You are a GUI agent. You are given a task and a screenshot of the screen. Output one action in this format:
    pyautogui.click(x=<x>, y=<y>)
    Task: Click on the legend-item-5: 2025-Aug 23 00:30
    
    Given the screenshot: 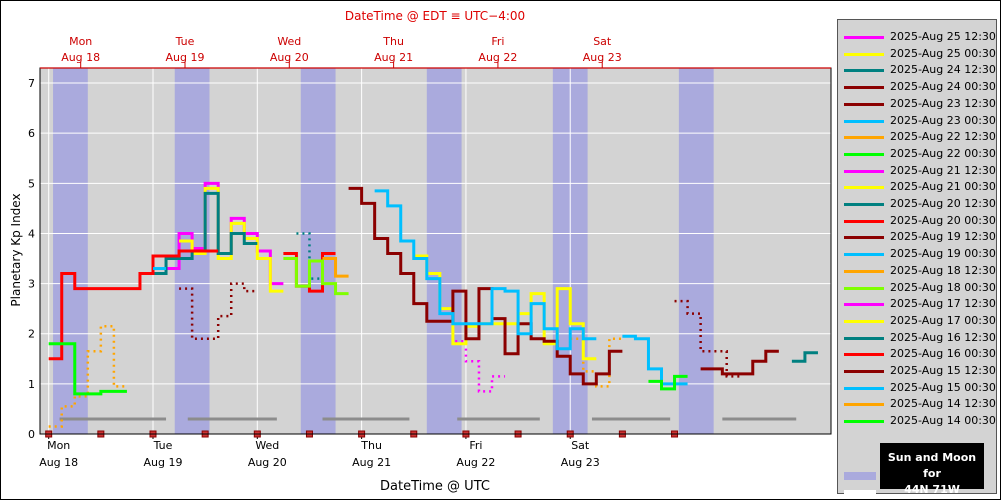 What is the action you would take?
    pyautogui.click(x=917, y=121)
    